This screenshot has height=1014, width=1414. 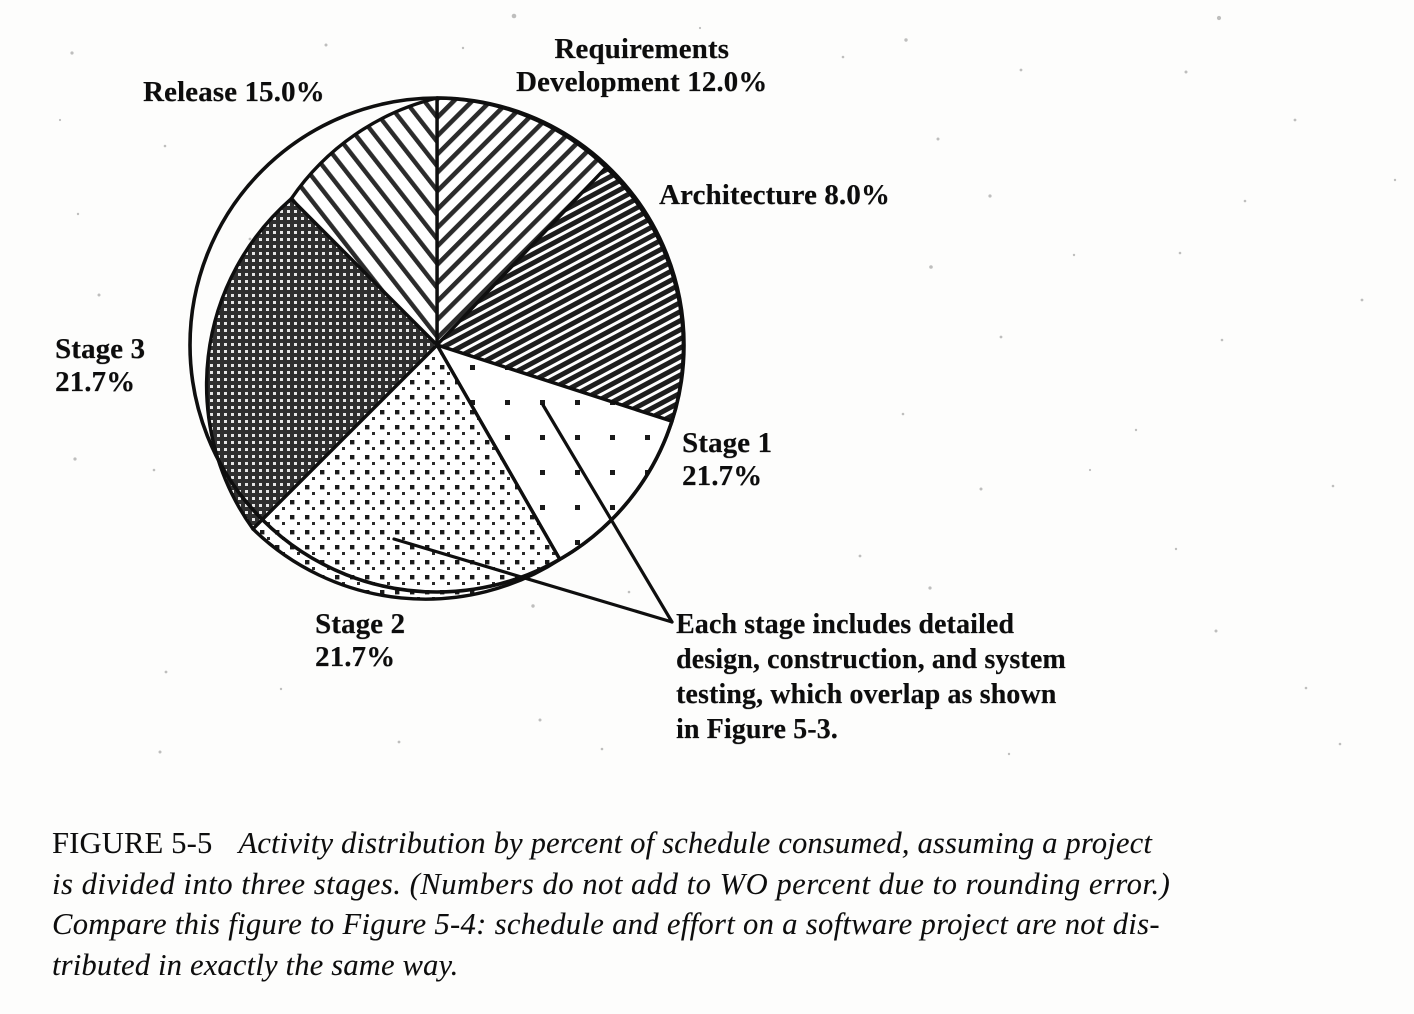 What do you see at coordinates (132, 843) in the screenshot?
I see `caption-figure-number: FIGURE 5-5` at bounding box center [132, 843].